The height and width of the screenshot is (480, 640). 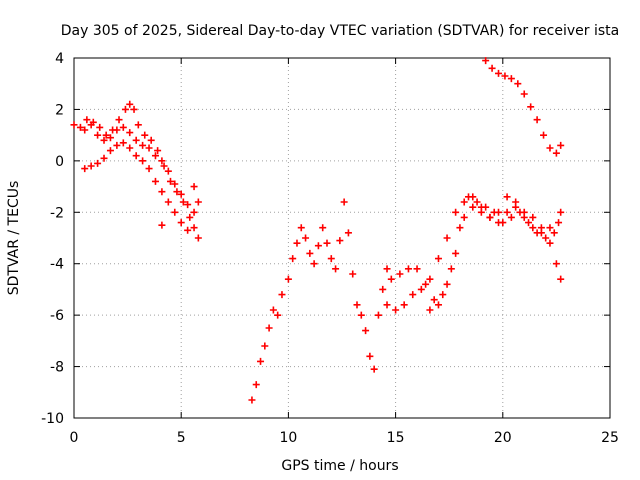 I want to click on x-tick-label: 25, so click(x=610, y=438).